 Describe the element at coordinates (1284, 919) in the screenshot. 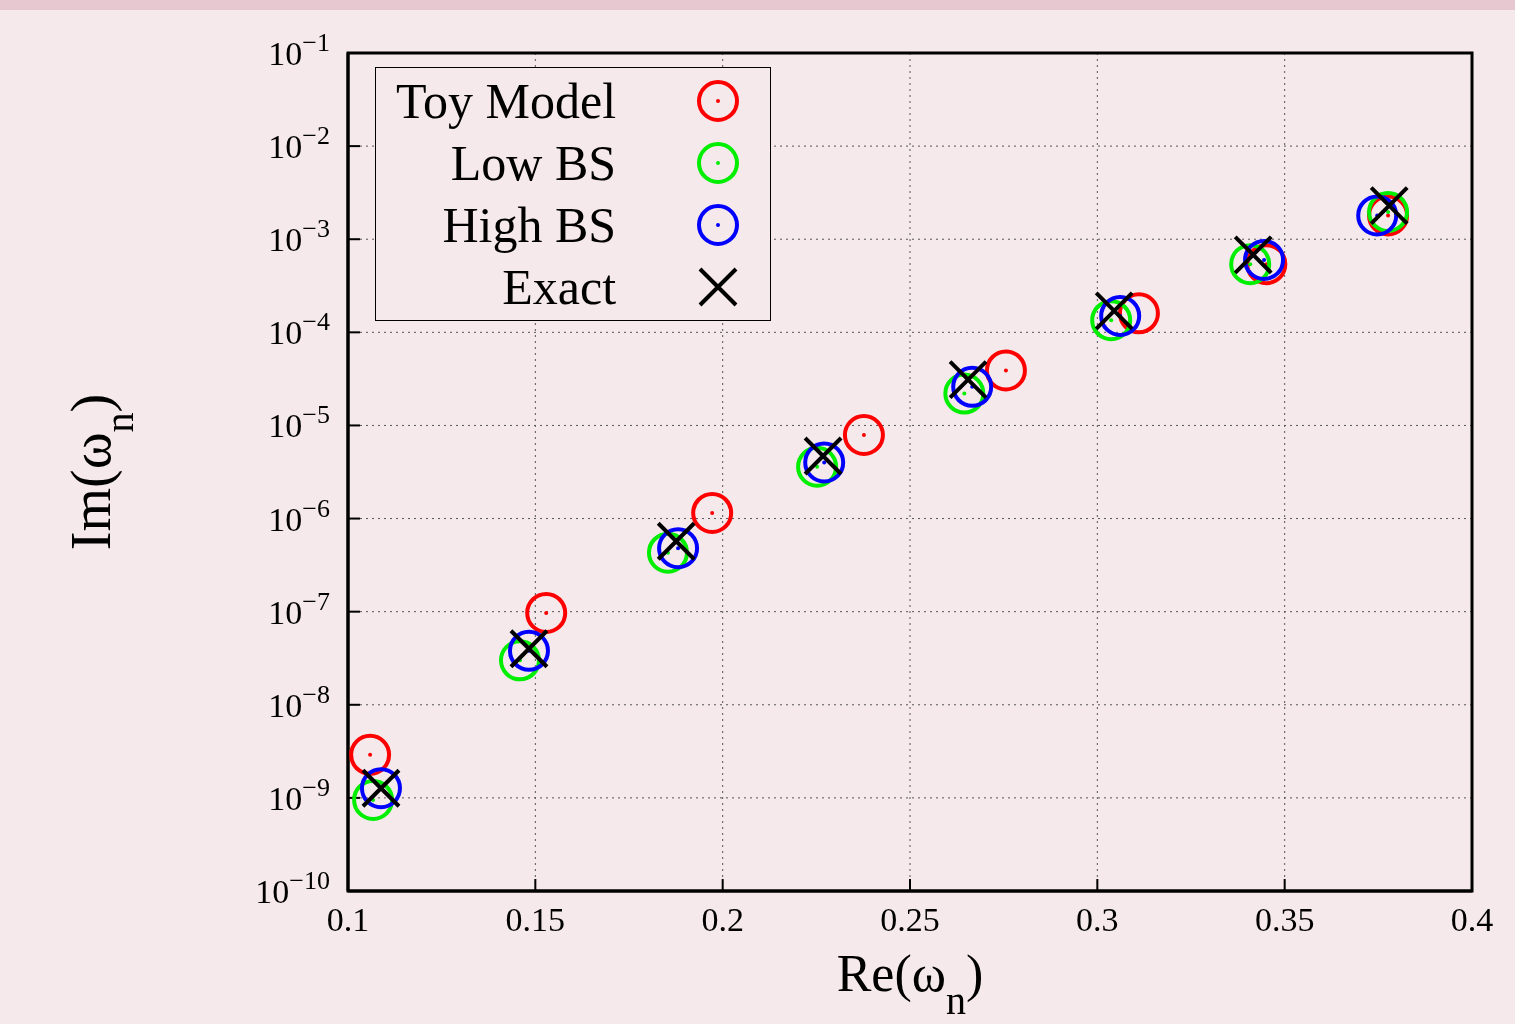

I see `x-tick-label: 0.35` at that location.